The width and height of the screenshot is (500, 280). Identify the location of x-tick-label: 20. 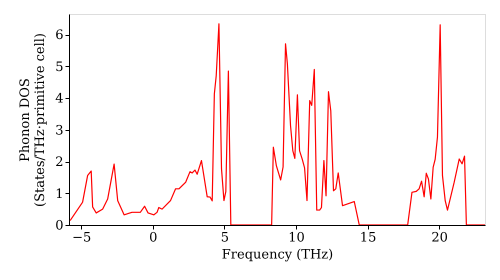
(439, 238).